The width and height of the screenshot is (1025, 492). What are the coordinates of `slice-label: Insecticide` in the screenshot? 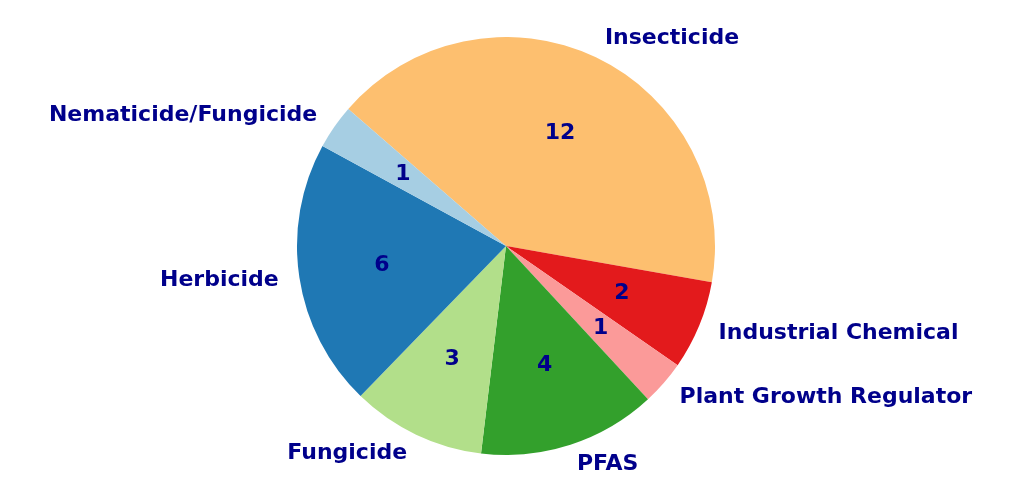 It's located at (672, 37).